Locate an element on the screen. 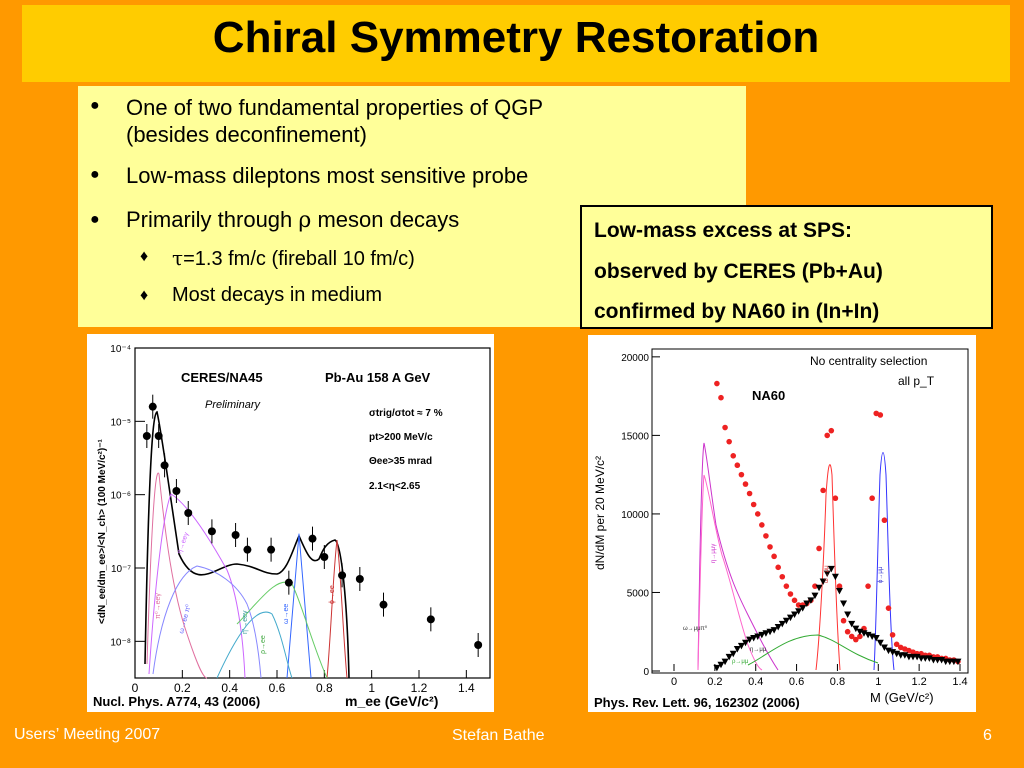 The width and height of the screenshot is (1024, 768). ceres-xlabel: m_ee (GeV/c²) is located at coordinates (391, 701).